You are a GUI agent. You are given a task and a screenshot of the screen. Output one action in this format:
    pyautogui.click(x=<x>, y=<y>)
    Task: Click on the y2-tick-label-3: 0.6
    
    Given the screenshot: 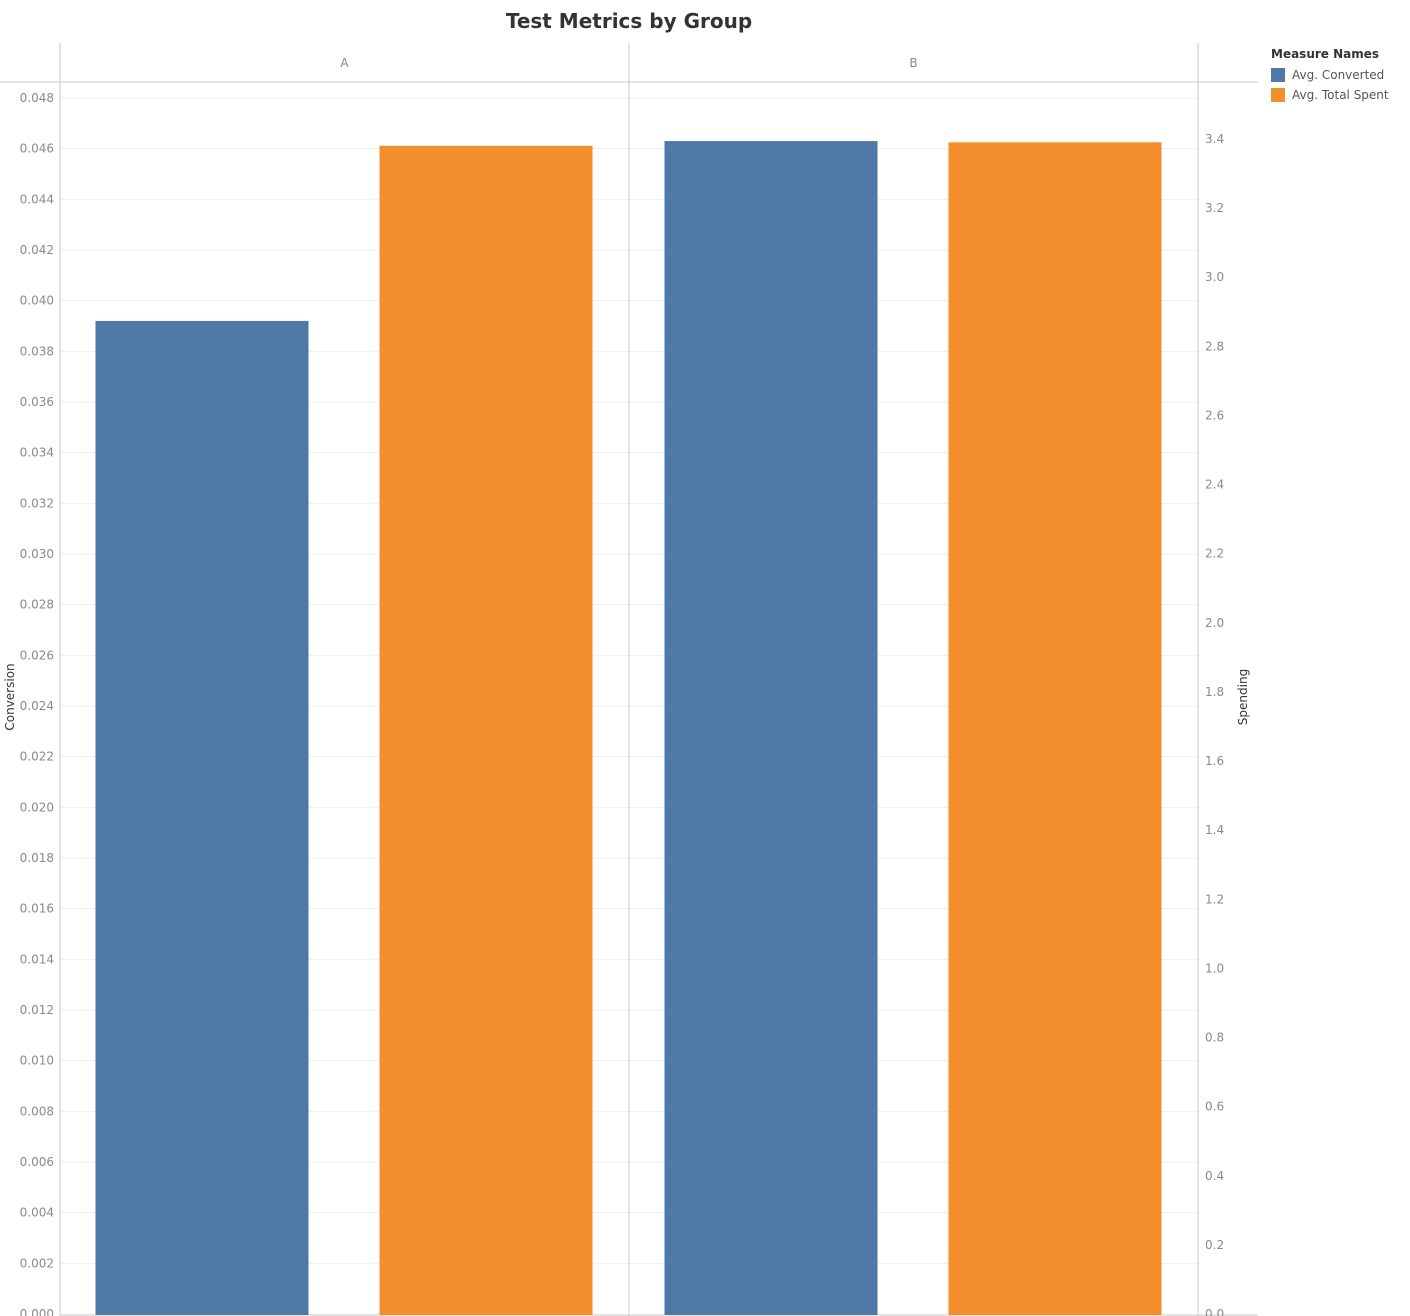 What is the action you would take?
    pyautogui.click(x=1214, y=1107)
    